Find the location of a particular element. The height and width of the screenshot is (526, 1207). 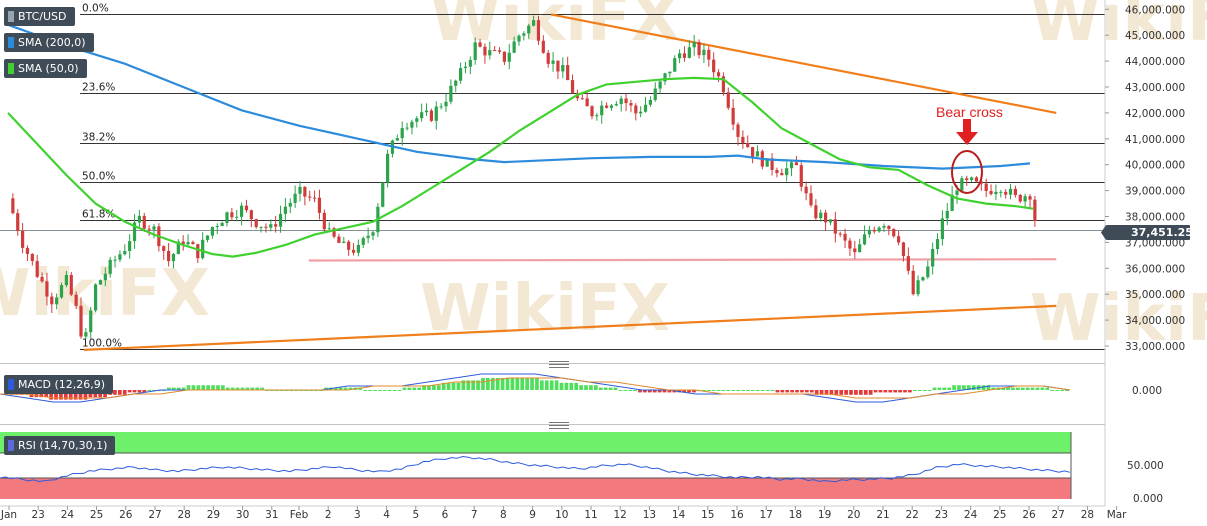

price-tick-label: 36,000.000 is located at coordinates (1155, 269).